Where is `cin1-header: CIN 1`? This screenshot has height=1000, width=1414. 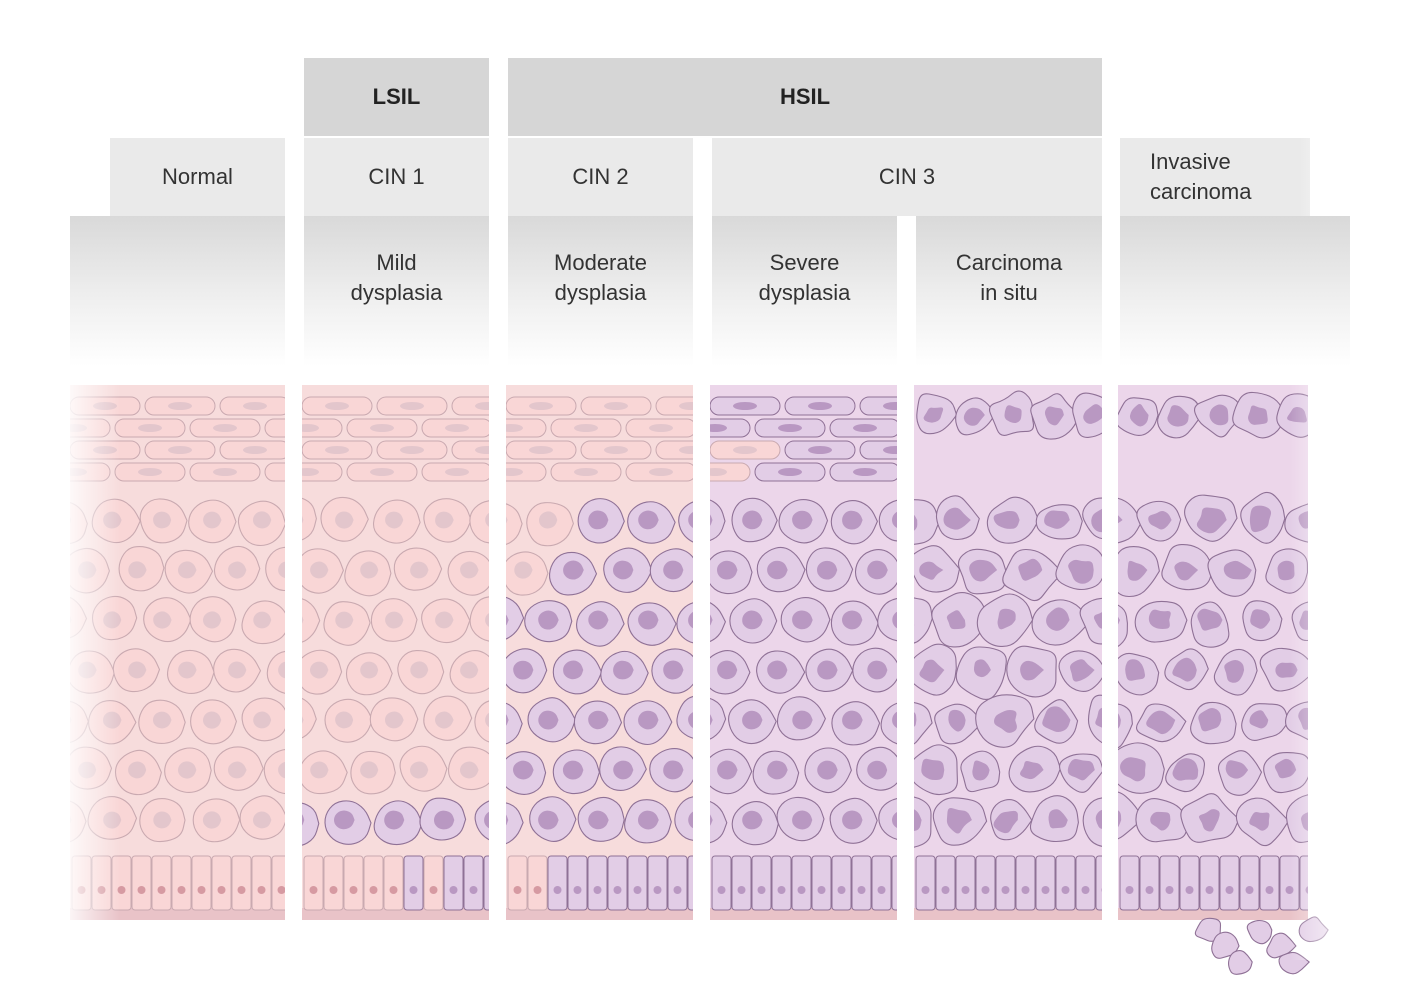
cin1-header: CIN 1 is located at coordinates (396, 177).